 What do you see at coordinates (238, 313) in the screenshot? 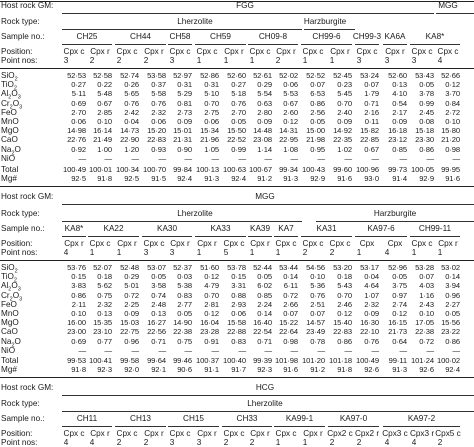
I see `data-cell: 0·06` at bounding box center [238, 313].